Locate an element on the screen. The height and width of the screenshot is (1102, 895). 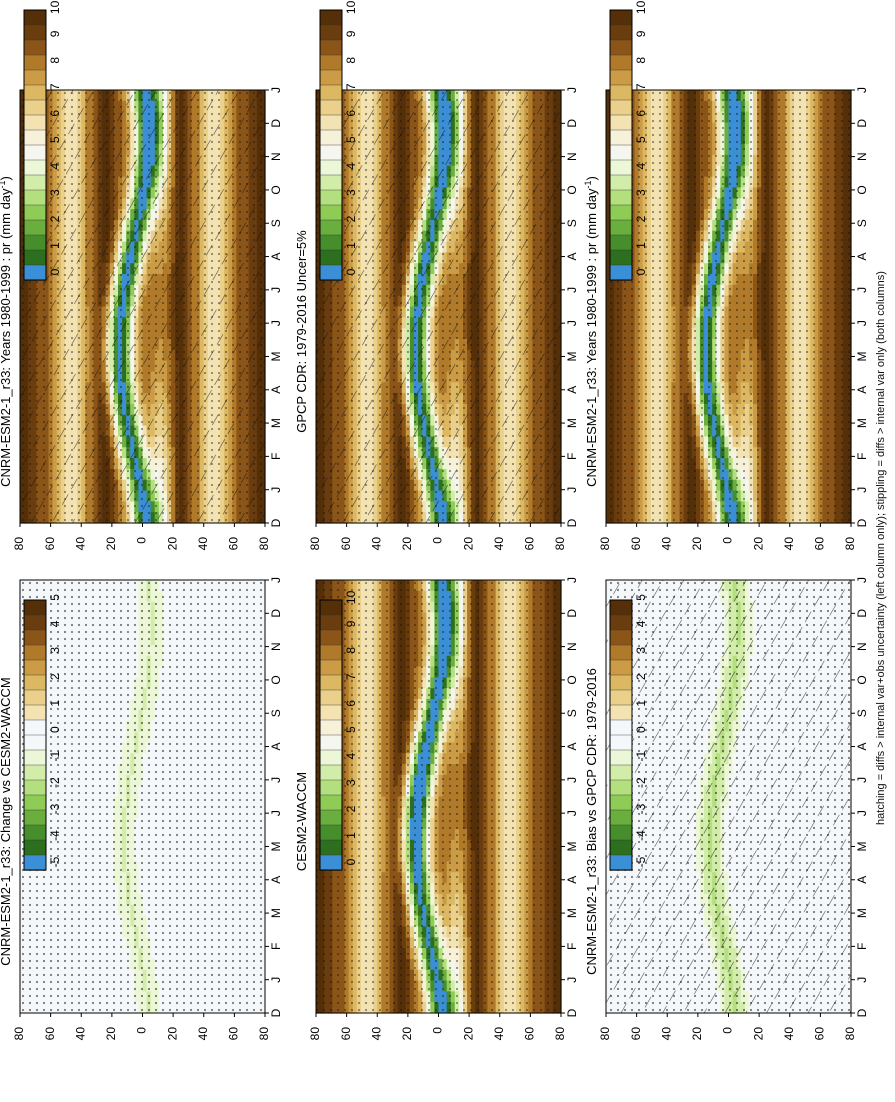
colorbar-tick-label: 6 is located at coordinates (55, 113).